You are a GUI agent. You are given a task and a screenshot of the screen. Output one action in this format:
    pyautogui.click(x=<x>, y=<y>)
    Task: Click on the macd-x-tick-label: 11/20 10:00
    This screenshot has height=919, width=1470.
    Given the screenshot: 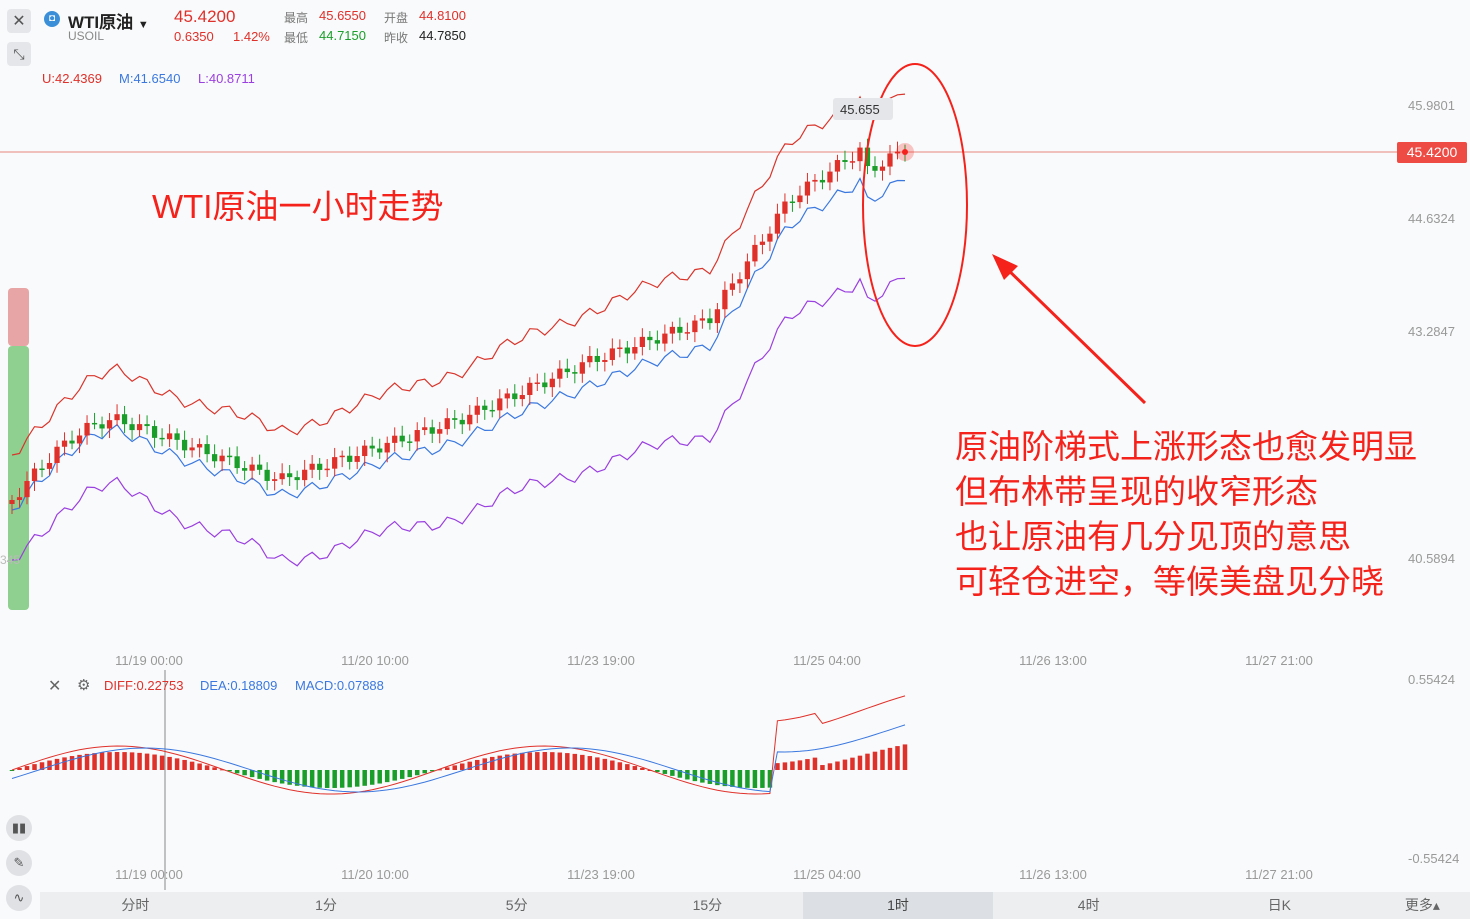 What is the action you would take?
    pyautogui.click(x=375, y=874)
    